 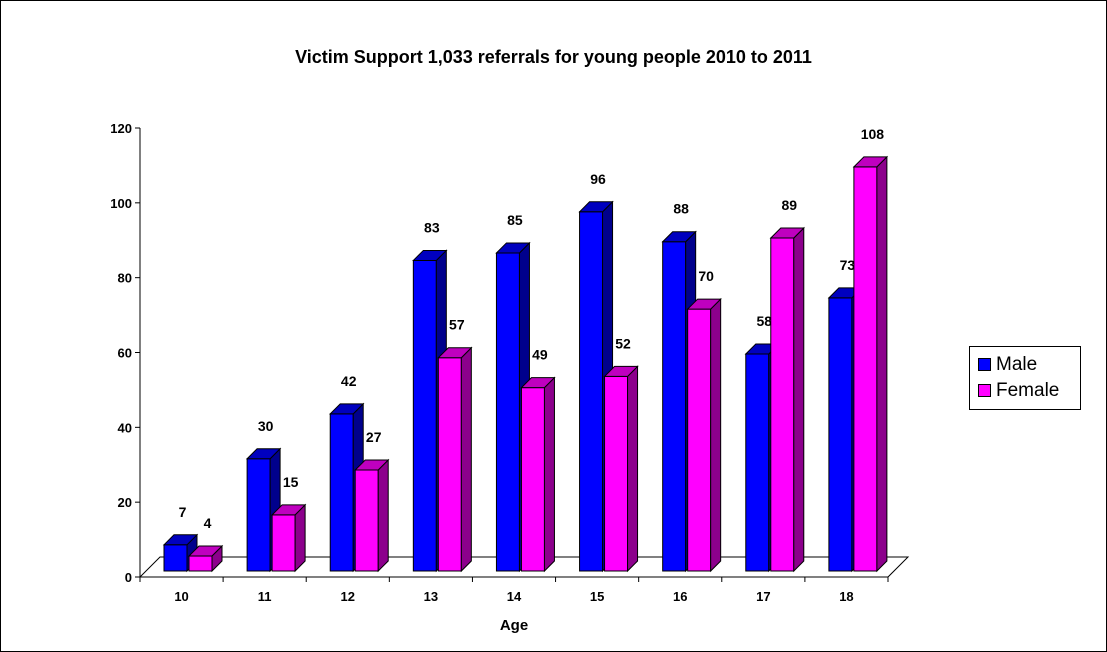 I want to click on y-tick-label: 20, so click(x=125, y=502).